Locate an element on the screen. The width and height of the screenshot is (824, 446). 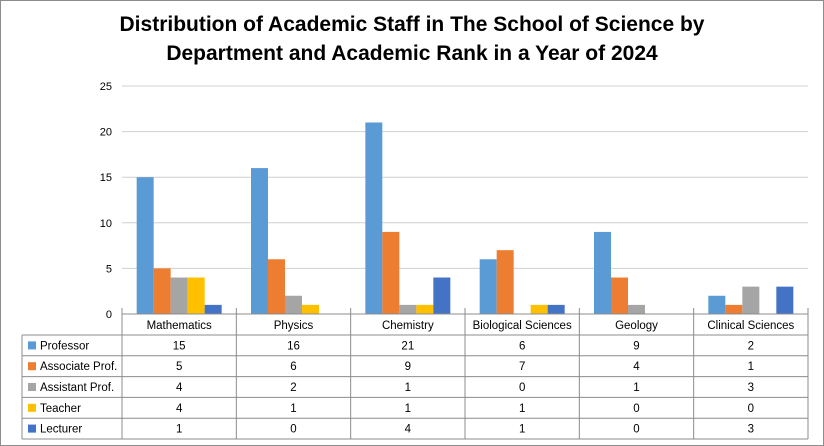
legend-label-1: Professor is located at coordinates (64, 346).